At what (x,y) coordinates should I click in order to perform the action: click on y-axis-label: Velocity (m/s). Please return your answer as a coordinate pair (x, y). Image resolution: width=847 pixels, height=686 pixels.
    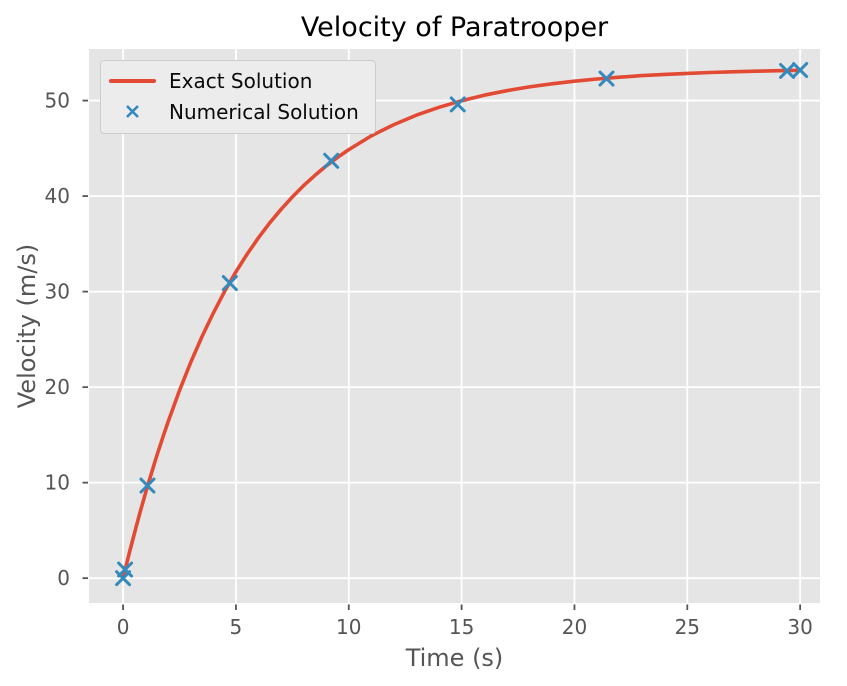
    Looking at the image, I should click on (27, 326).